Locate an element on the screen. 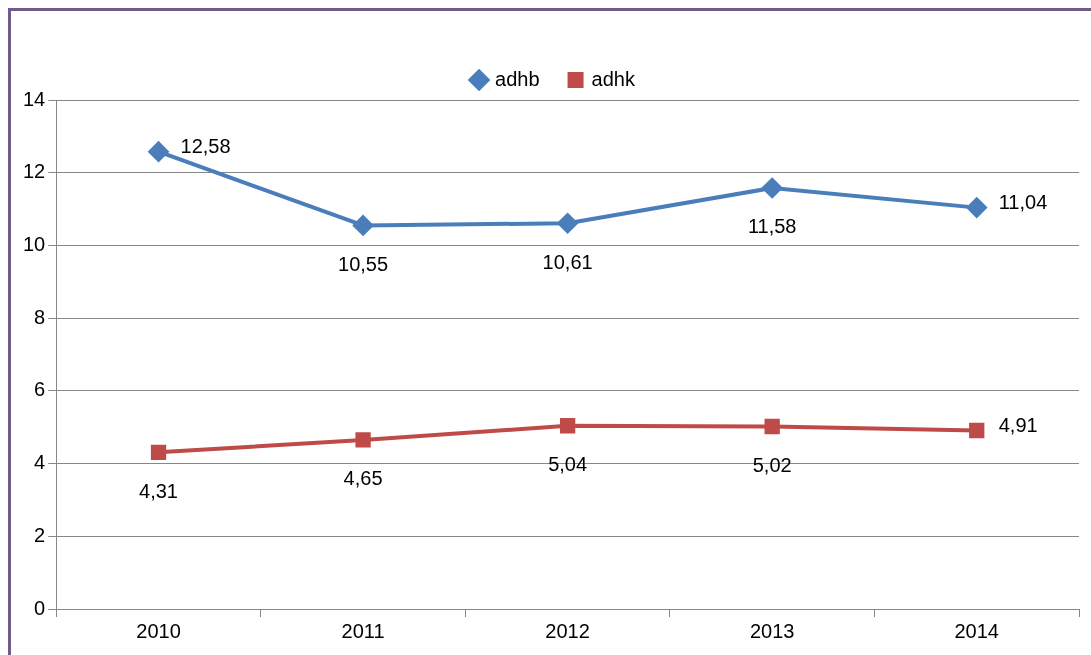 The width and height of the screenshot is (1091, 655). data-label: 10,61 is located at coordinates (567, 261).